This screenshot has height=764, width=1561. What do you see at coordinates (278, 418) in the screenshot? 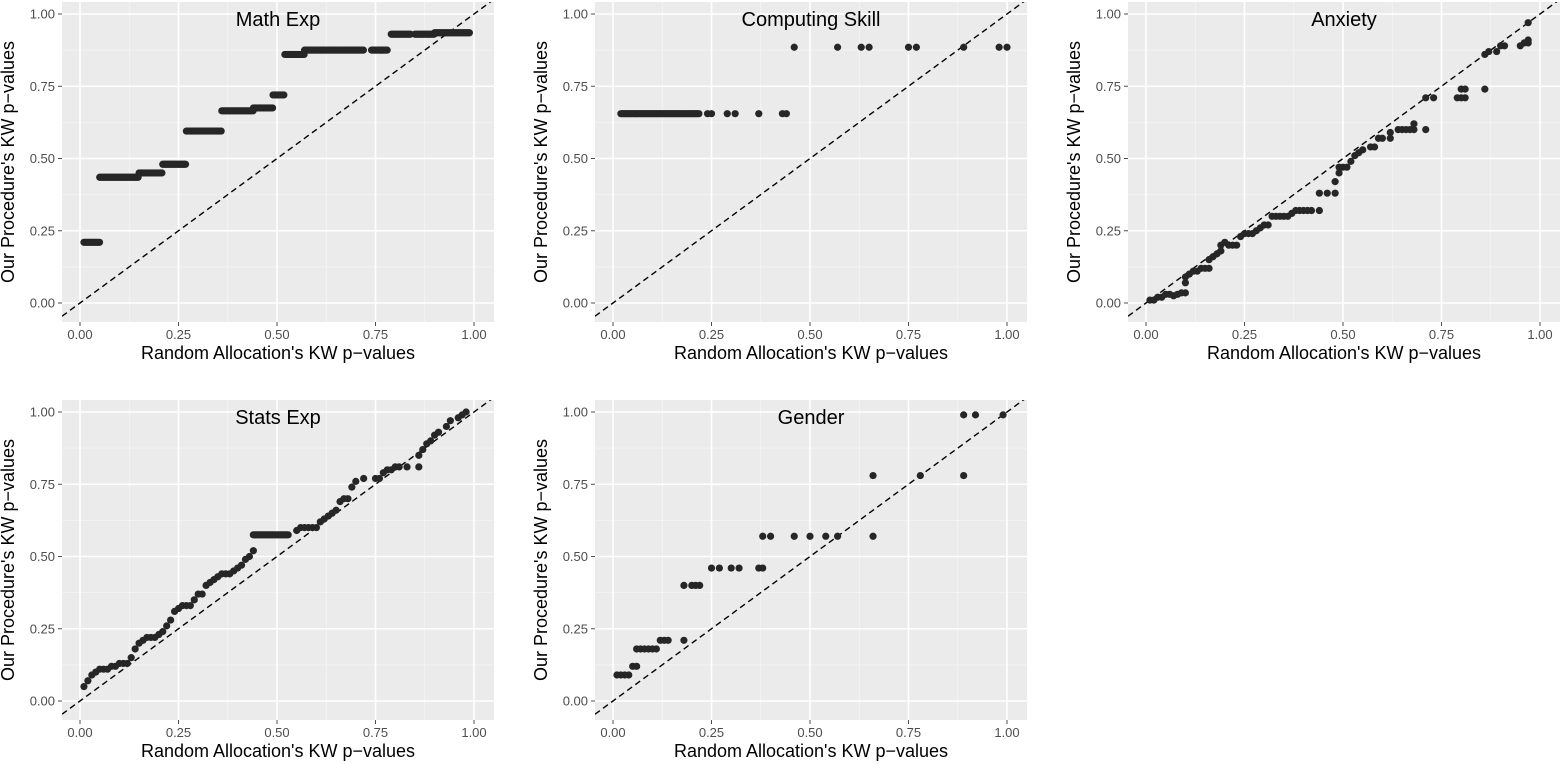
I see `panel-title: Stats Exp` at bounding box center [278, 418].